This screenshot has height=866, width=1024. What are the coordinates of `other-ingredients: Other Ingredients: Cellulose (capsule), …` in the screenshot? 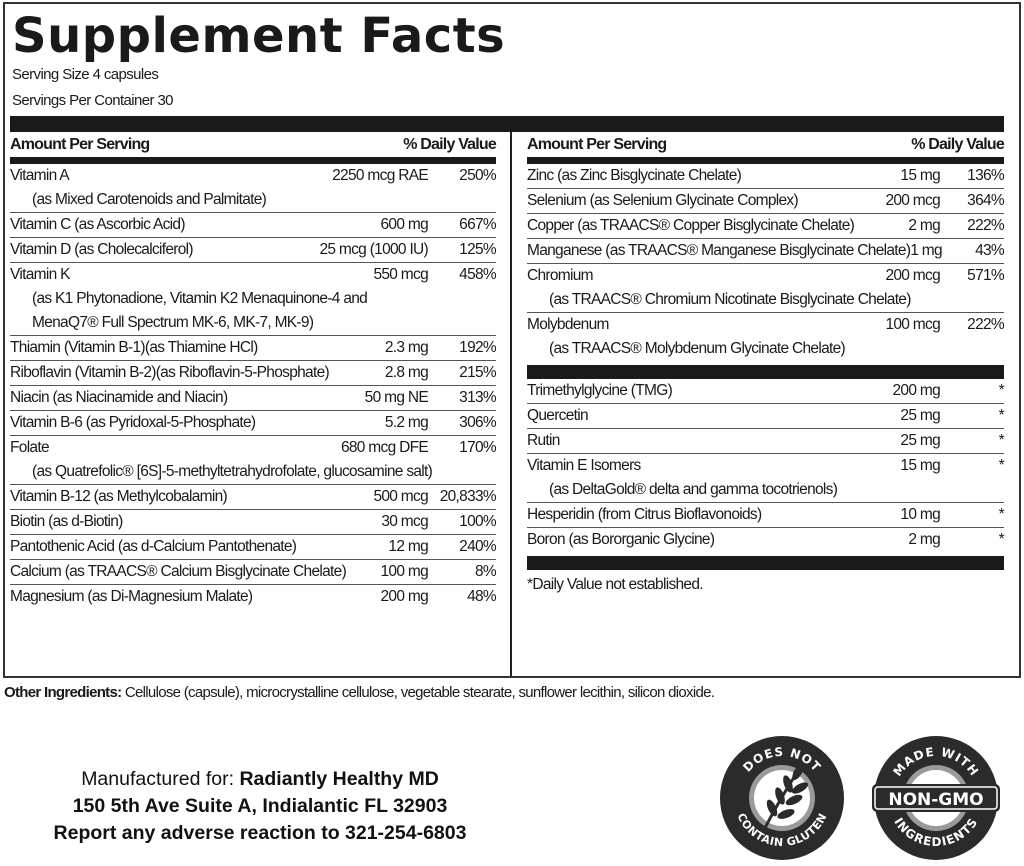 It's located at (359, 692).